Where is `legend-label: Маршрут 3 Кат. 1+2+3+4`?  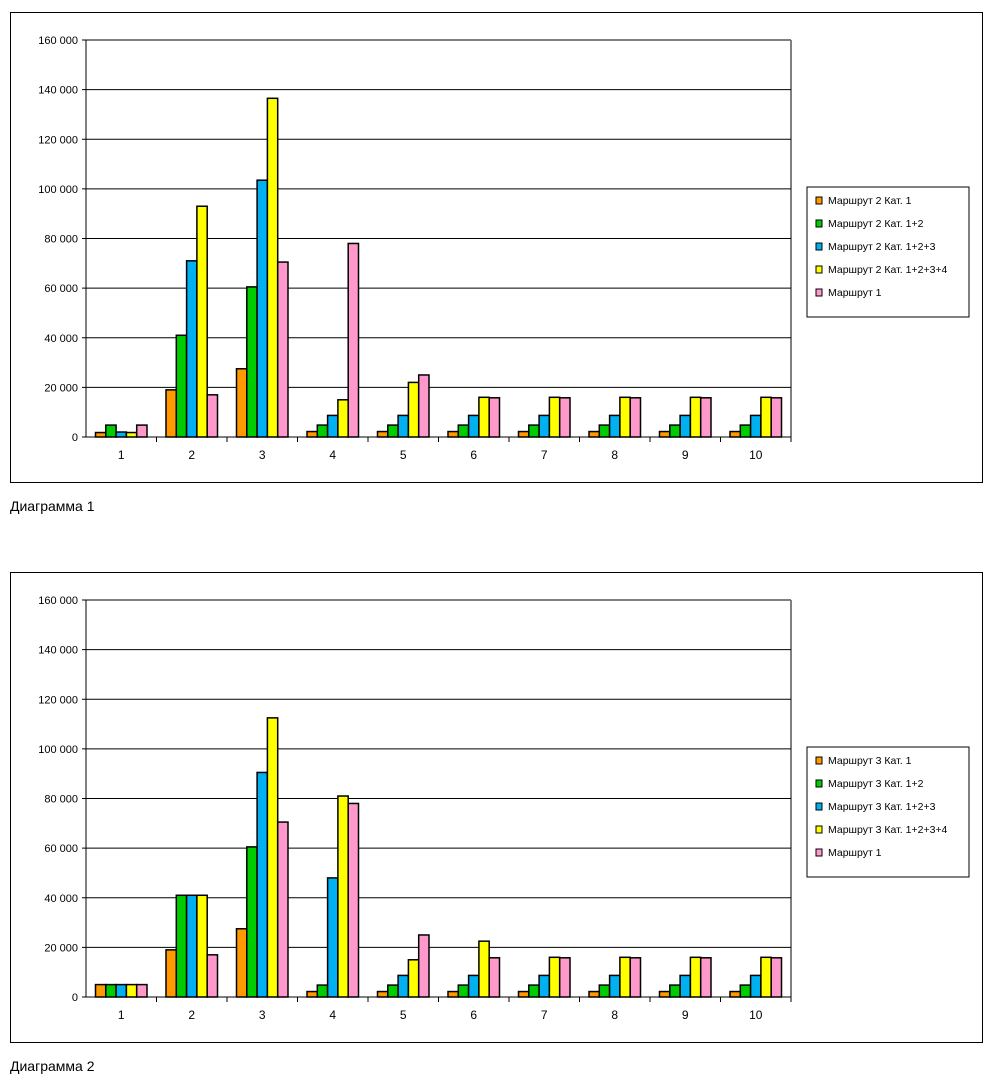 legend-label: Маршрут 3 Кат. 1+2+3+4 is located at coordinates (888, 830).